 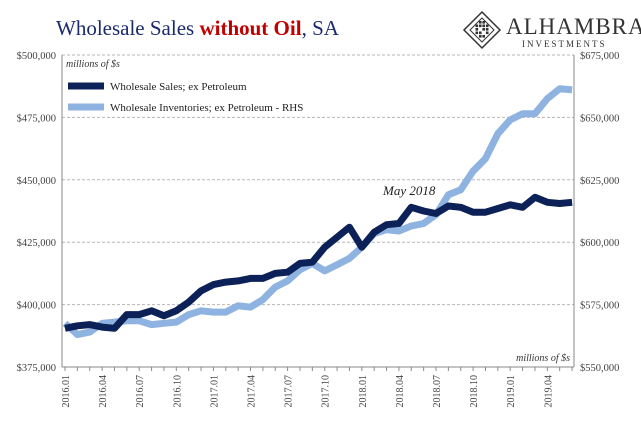 I want to click on x-tick-label: 2018.04, so click(x=400, y=391).